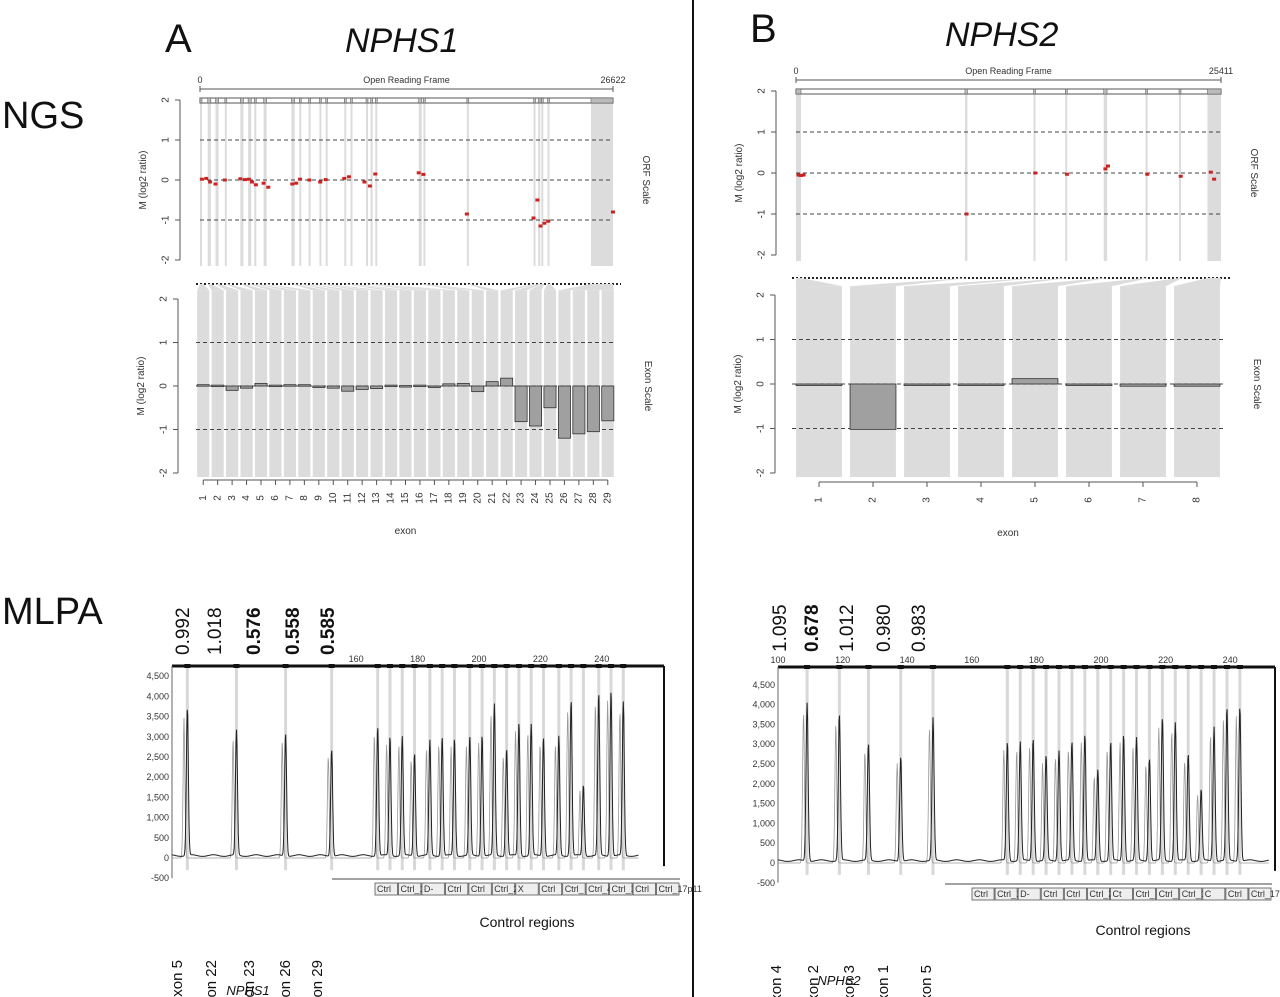 This screenshot has width=1280, height=997. I want to click on gene-label: NPHS1, so click(247, 990).